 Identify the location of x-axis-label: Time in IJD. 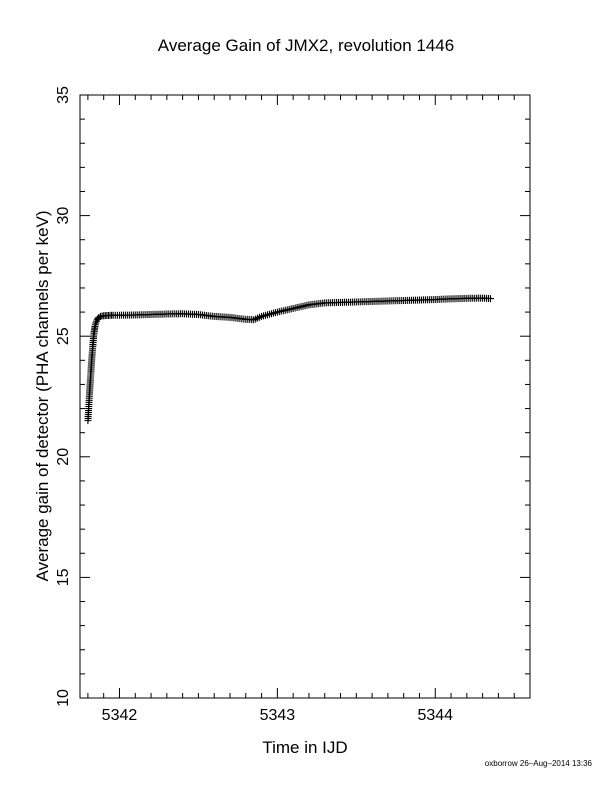
(305, 747).